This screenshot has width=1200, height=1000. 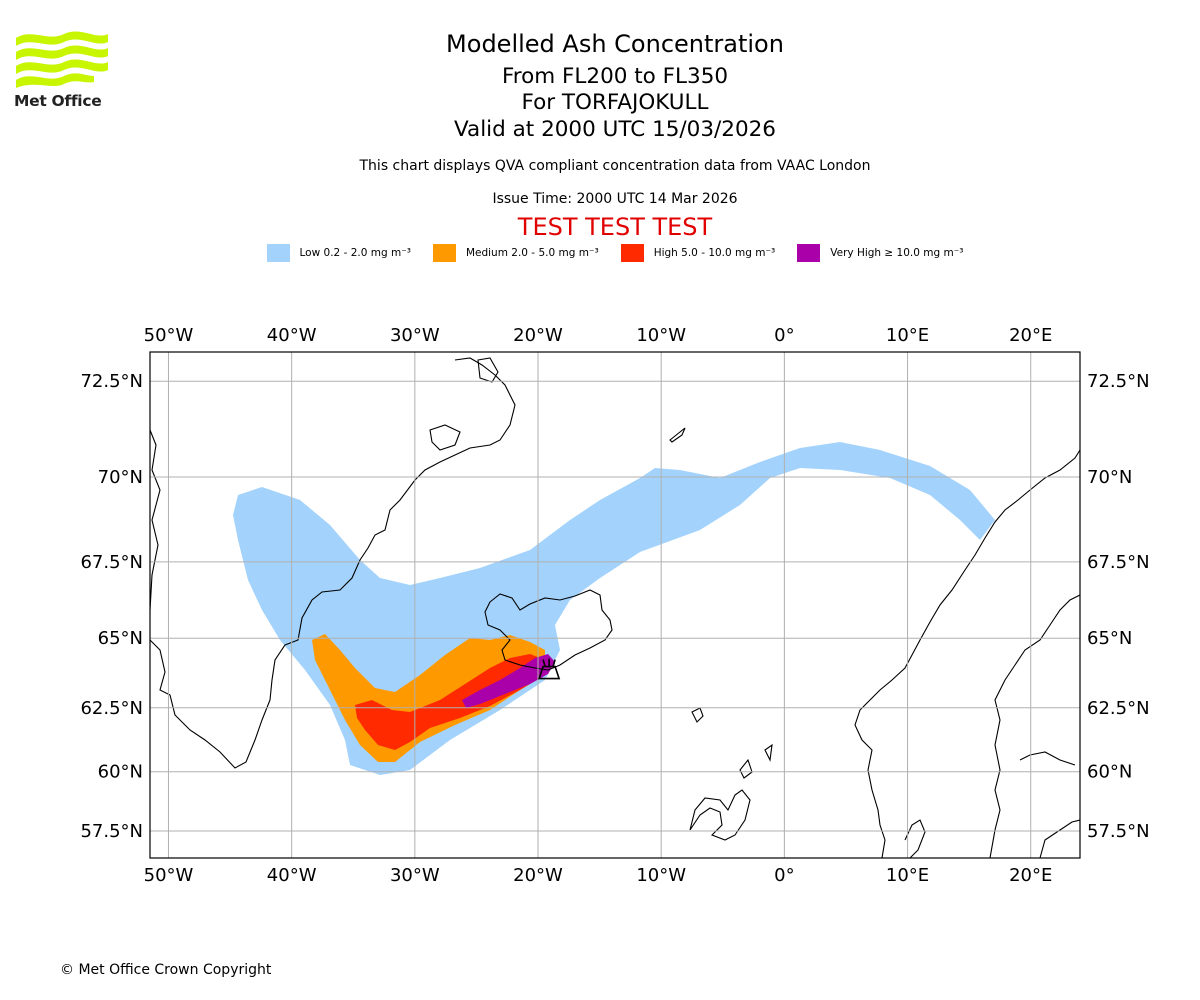 I want to click on legend-swatch-high, so click(x=632, y=253).